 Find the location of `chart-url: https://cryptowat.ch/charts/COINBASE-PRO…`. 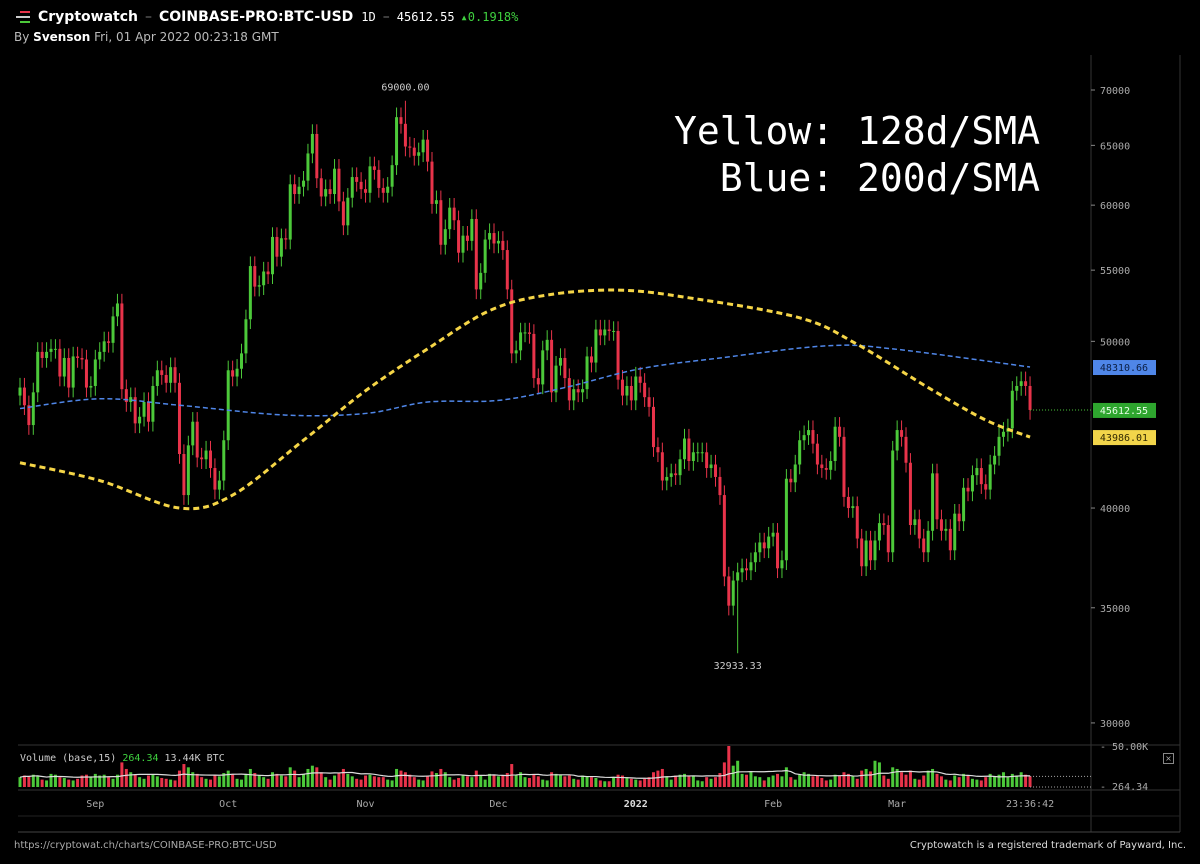

chart-url: https://cryptowat.ch/charts/COINBASE-PRO… is located at coordinates (145, 845).